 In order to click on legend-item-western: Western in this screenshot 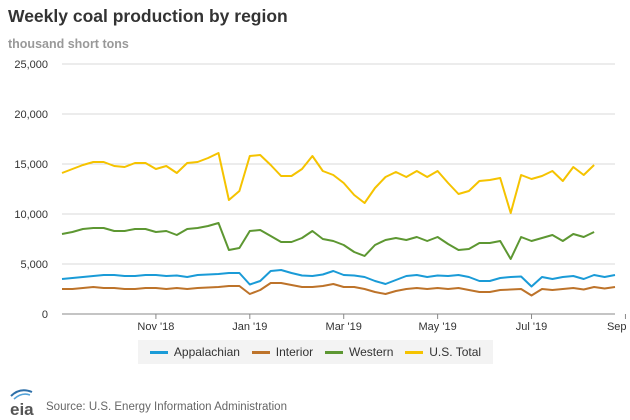, I will do `click(359, 352)`.